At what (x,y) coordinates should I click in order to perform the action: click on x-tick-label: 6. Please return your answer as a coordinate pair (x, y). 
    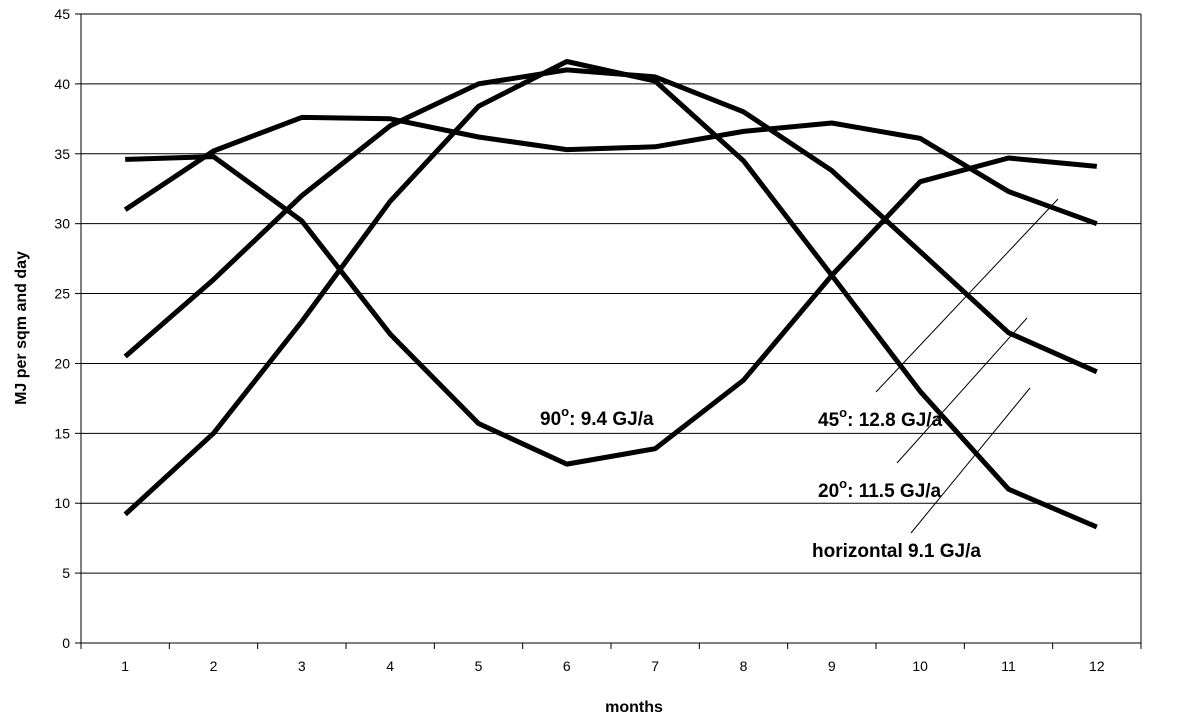
    Looking at the image, I should click on (567, 666).